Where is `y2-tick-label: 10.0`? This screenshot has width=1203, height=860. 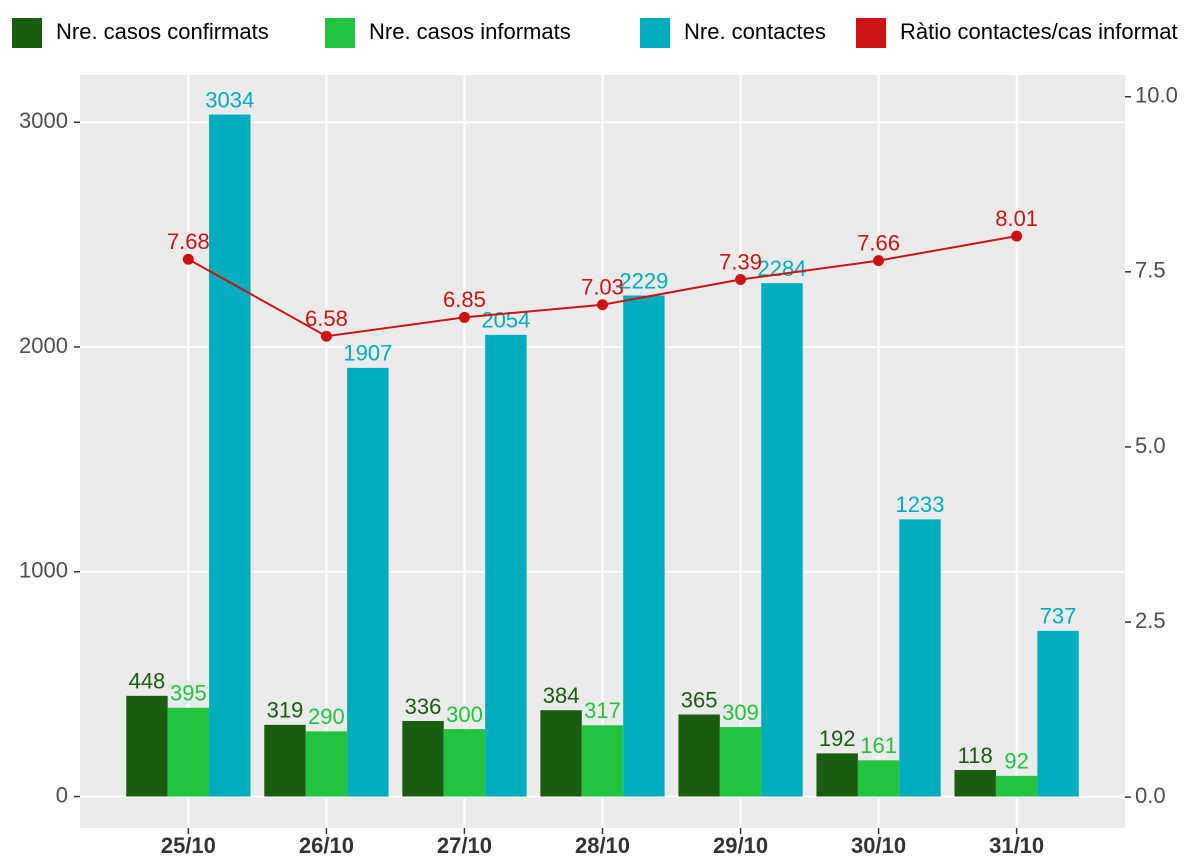
y2-tick-label: 10.0 is located at coordinates (1156, 95).